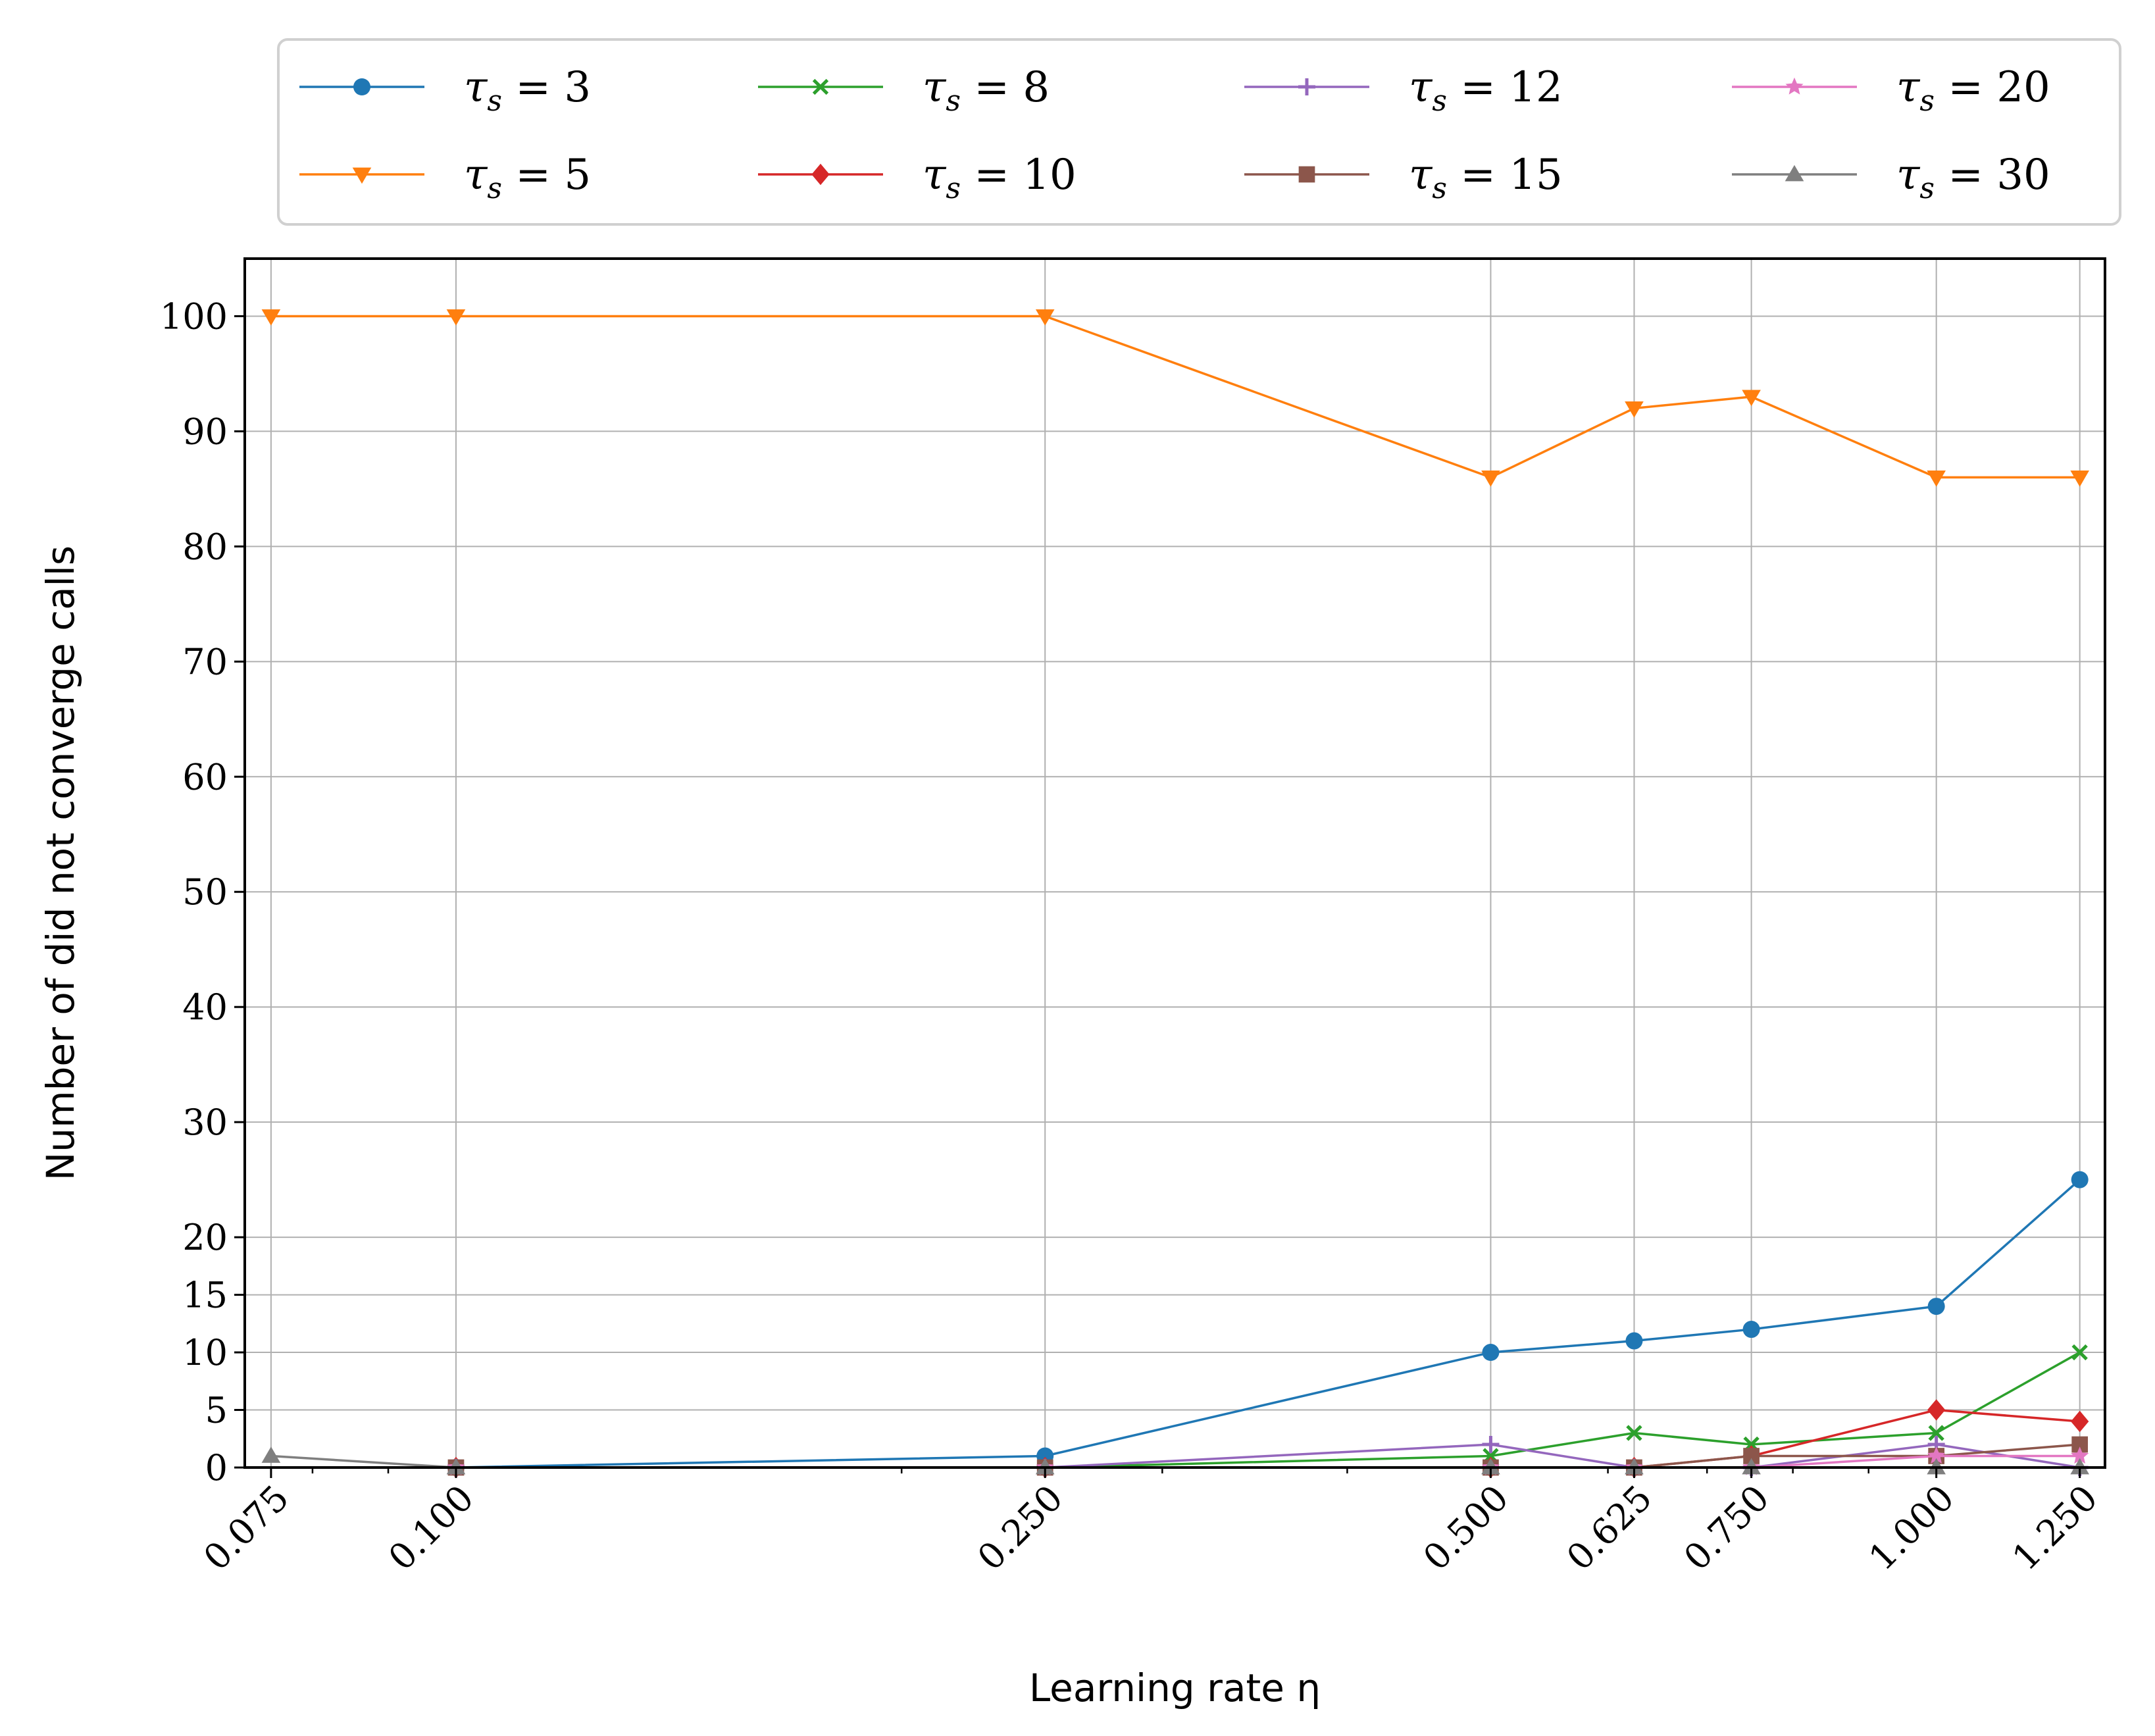 The height and width of the screenshot is (1736, 2155). I want to click on y-tick-label: 80, so click(205, 546).